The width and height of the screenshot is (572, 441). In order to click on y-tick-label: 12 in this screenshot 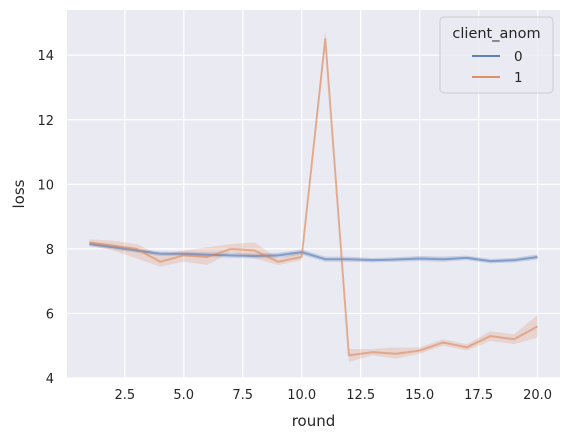, I will do `click(45, 121)`.